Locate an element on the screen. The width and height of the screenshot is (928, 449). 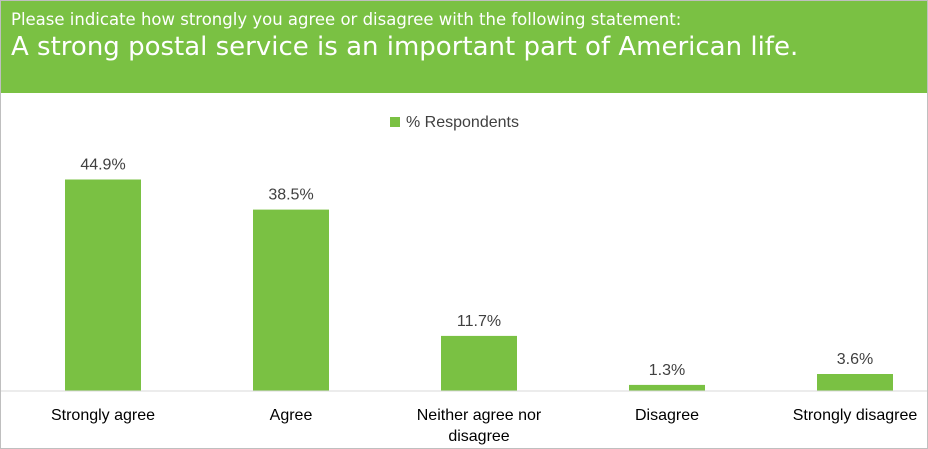
category-label: Neither agree nor is located at coordinates (479, 415).